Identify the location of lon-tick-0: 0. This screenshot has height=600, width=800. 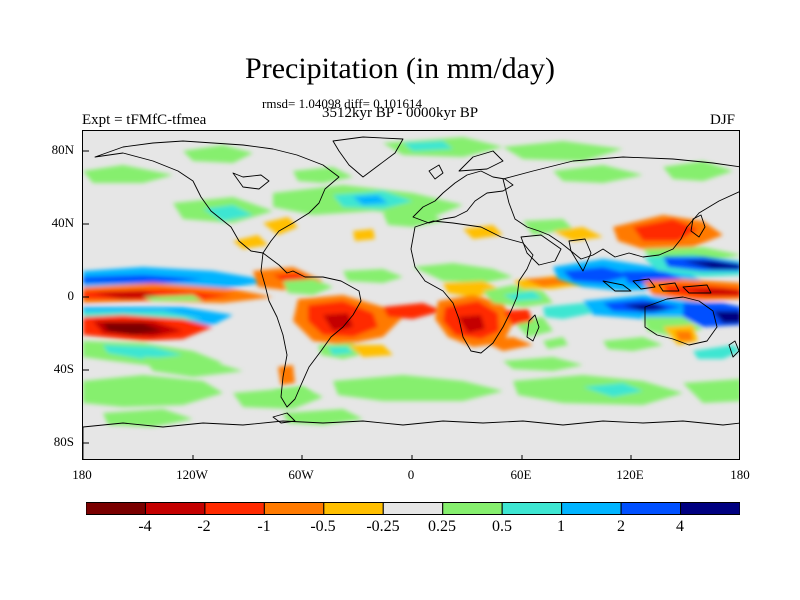
(411, 474).